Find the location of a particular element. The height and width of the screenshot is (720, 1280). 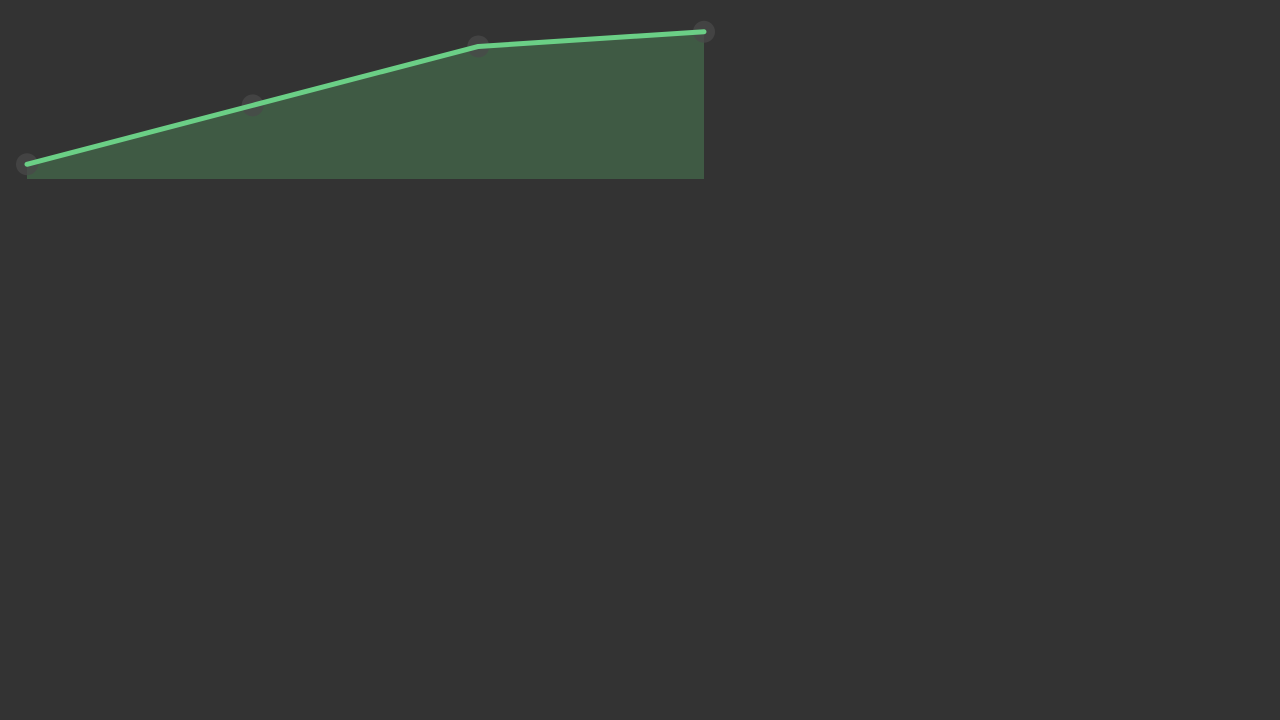

series-line is located at coordinates (365, 98).